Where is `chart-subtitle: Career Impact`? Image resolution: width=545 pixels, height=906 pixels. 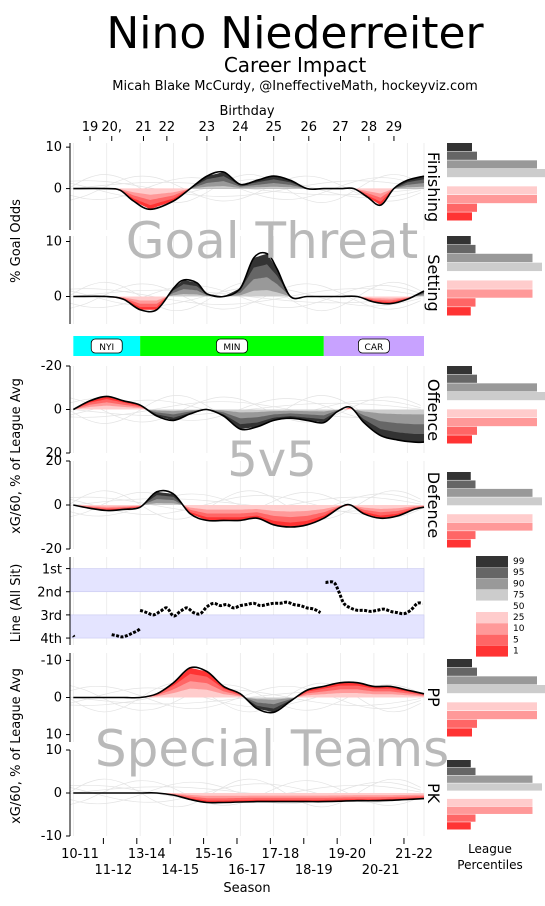
chart-subtitle: Career Impact is located at coordinates (295, 65).